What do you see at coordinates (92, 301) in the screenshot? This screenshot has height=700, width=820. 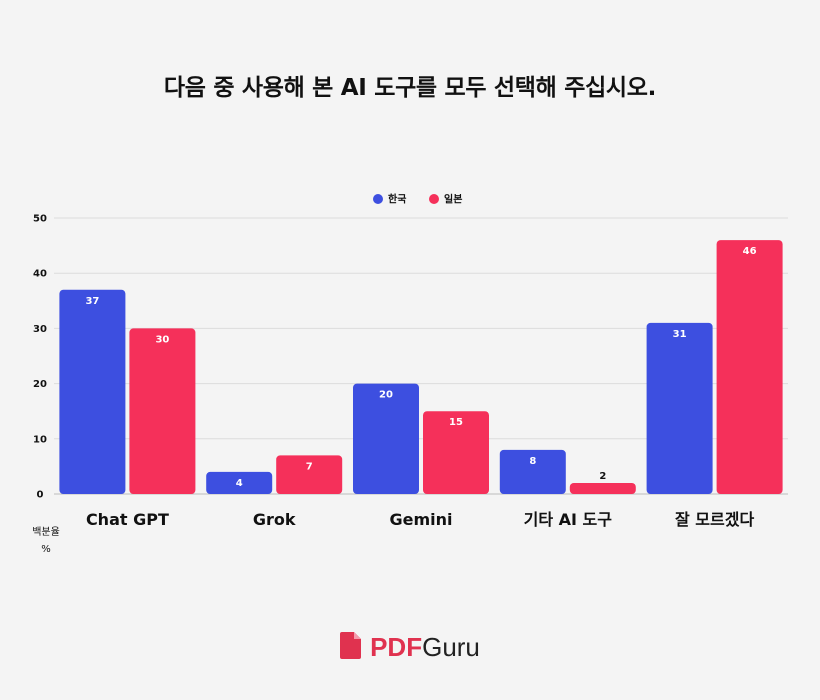 I see `bar-value-label: 37` at bounding box center [92, 301].